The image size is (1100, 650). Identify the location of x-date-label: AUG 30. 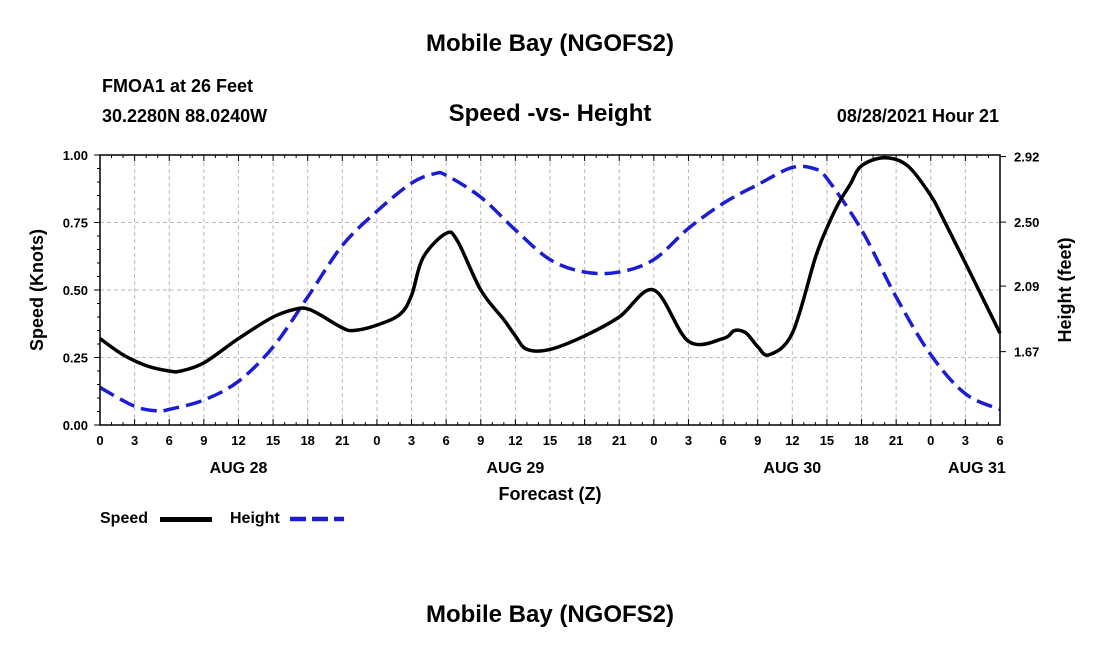
(792, 468).